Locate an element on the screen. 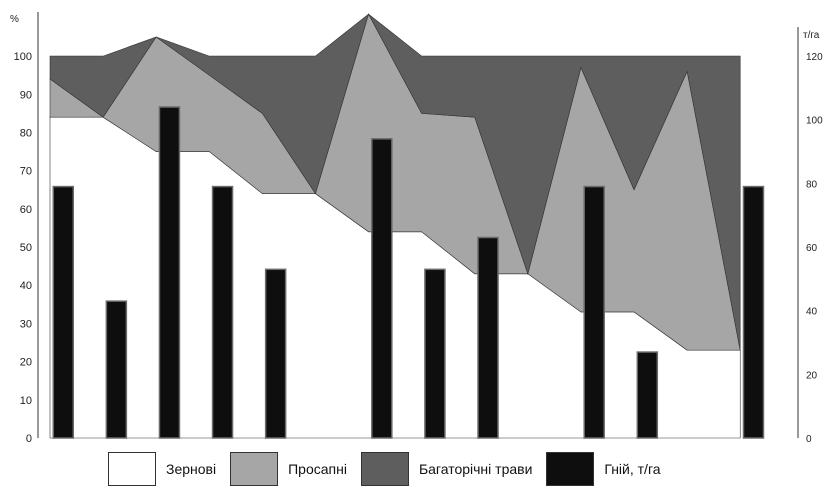  right-tick-label: 40 is located at coordinates (812, 312).